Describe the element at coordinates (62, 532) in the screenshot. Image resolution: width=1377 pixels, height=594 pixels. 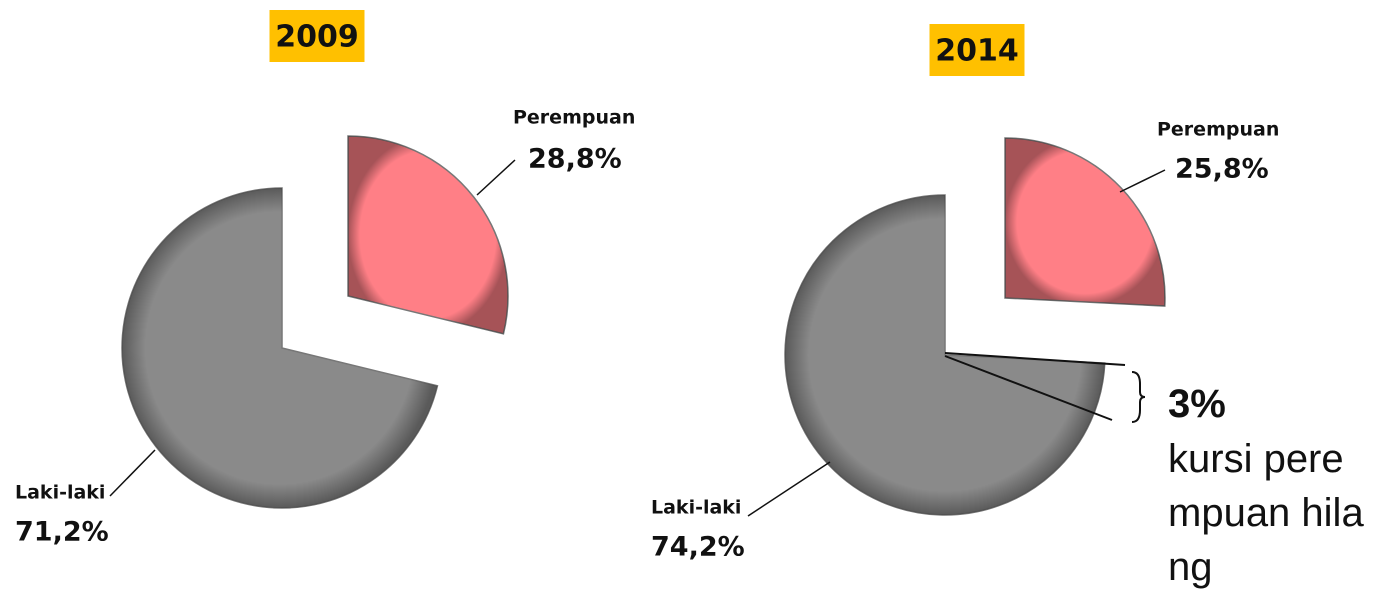
I see `value-label: 71,2%` at that location.